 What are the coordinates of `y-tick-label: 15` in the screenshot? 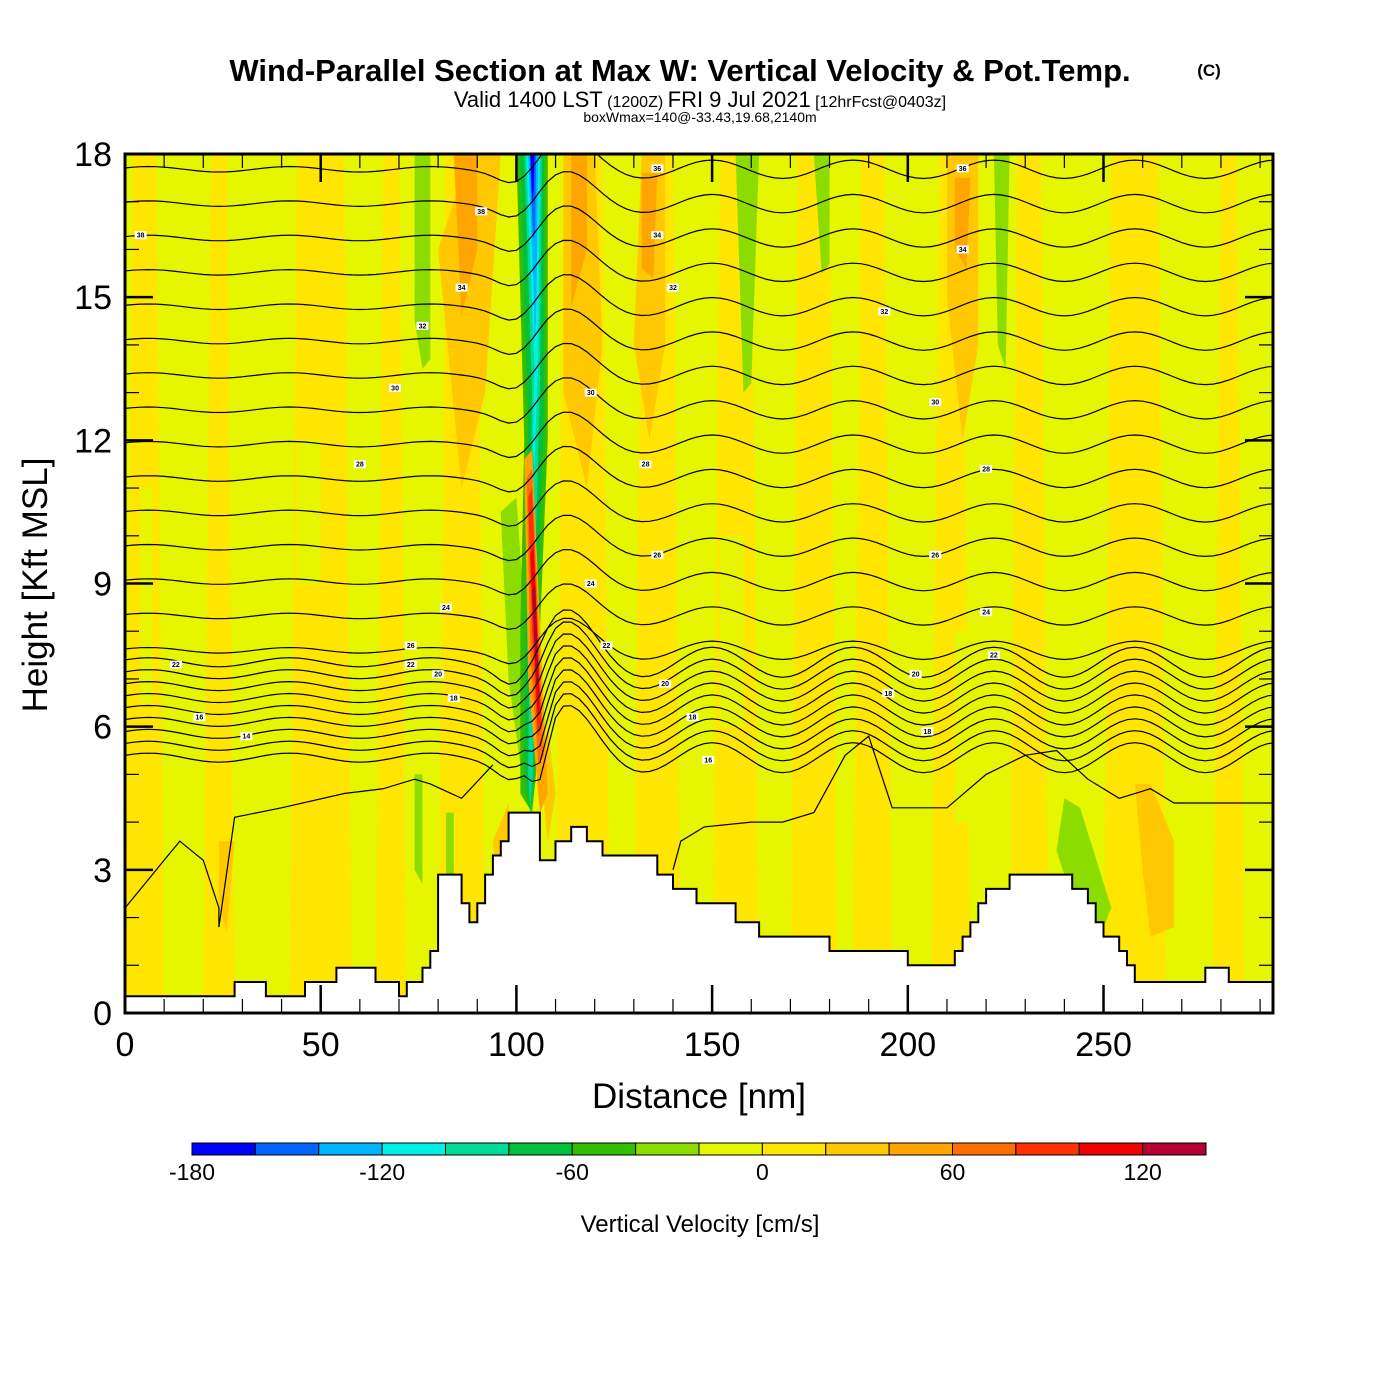 It's located at (93, 298).